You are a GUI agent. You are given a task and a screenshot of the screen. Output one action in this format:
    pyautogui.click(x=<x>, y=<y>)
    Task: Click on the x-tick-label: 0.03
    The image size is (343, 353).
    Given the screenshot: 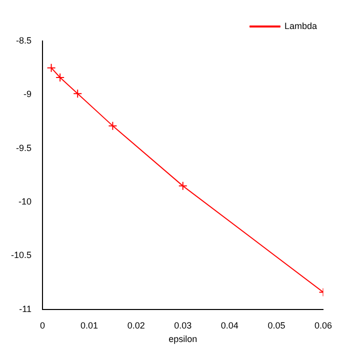 What is the action you would take?
    pyautogui.click(x=183, y=325)
    